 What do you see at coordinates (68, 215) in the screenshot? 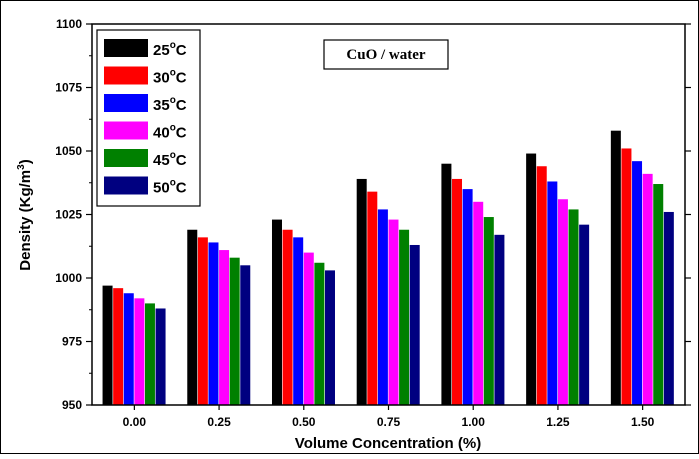
I see `y-tick-label: 1025` at bounding box center [68, 215].